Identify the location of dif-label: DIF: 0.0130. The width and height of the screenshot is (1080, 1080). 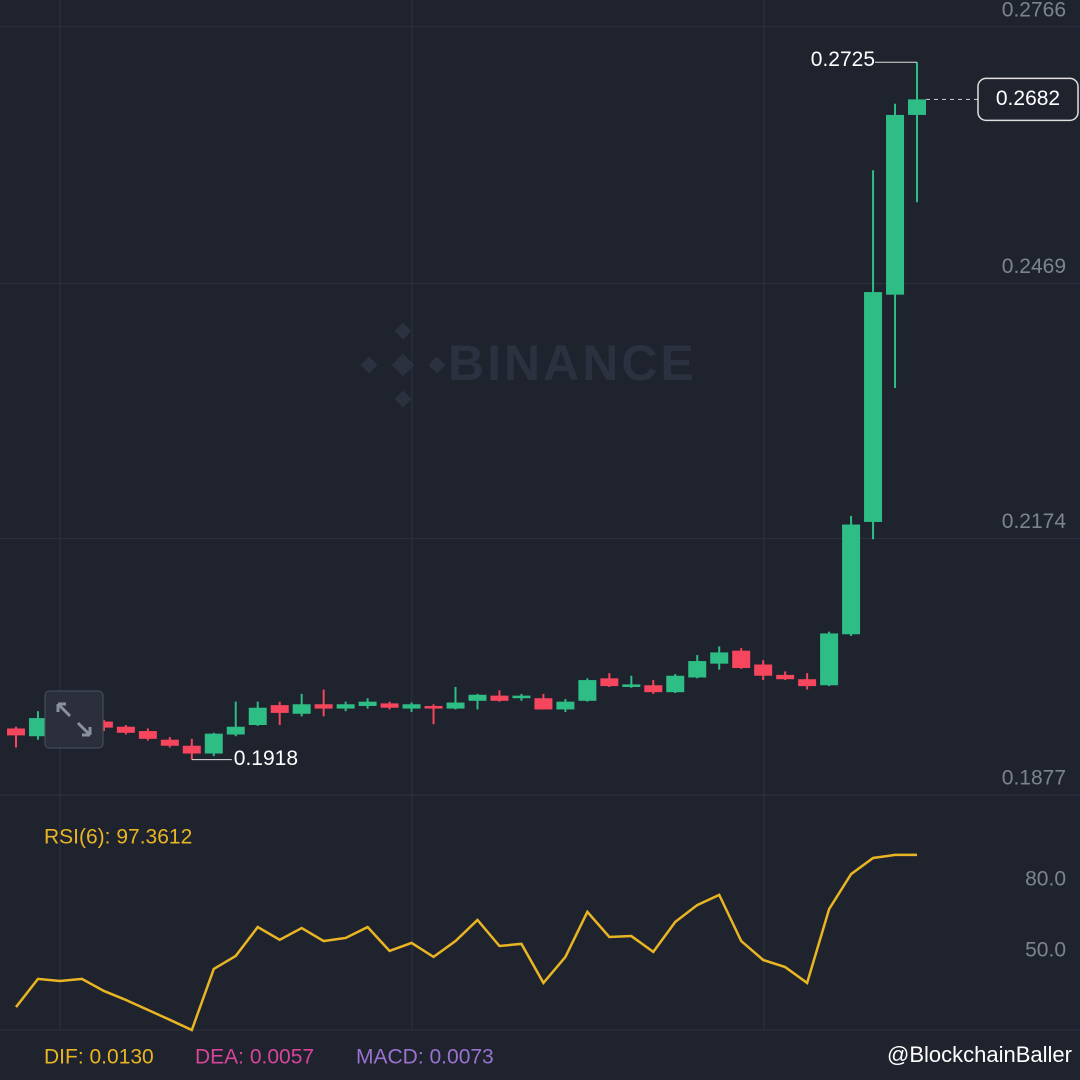
(99, 1057).